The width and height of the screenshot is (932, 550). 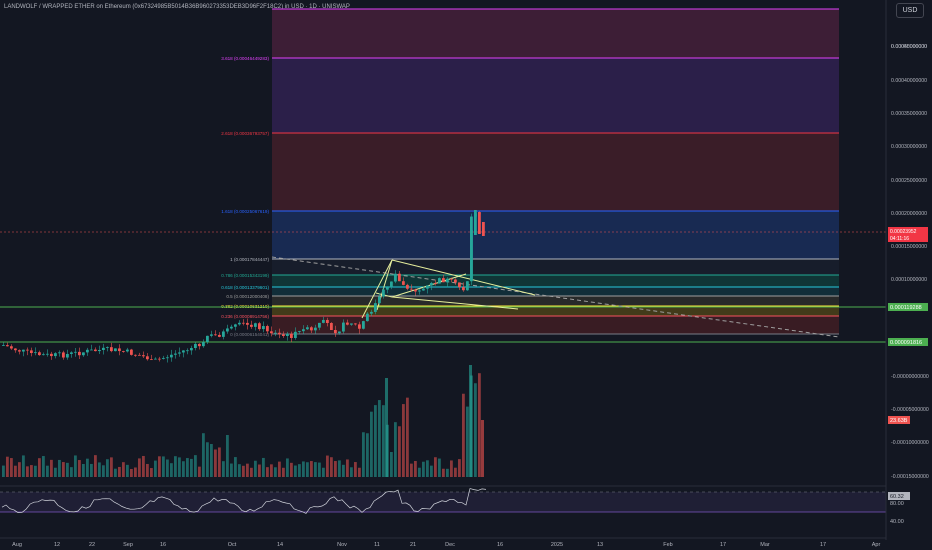 What do you see at coordinates (555, 301) in the screenshot?
I see `fib-zone-0.5` at bounding box center [555, 301].